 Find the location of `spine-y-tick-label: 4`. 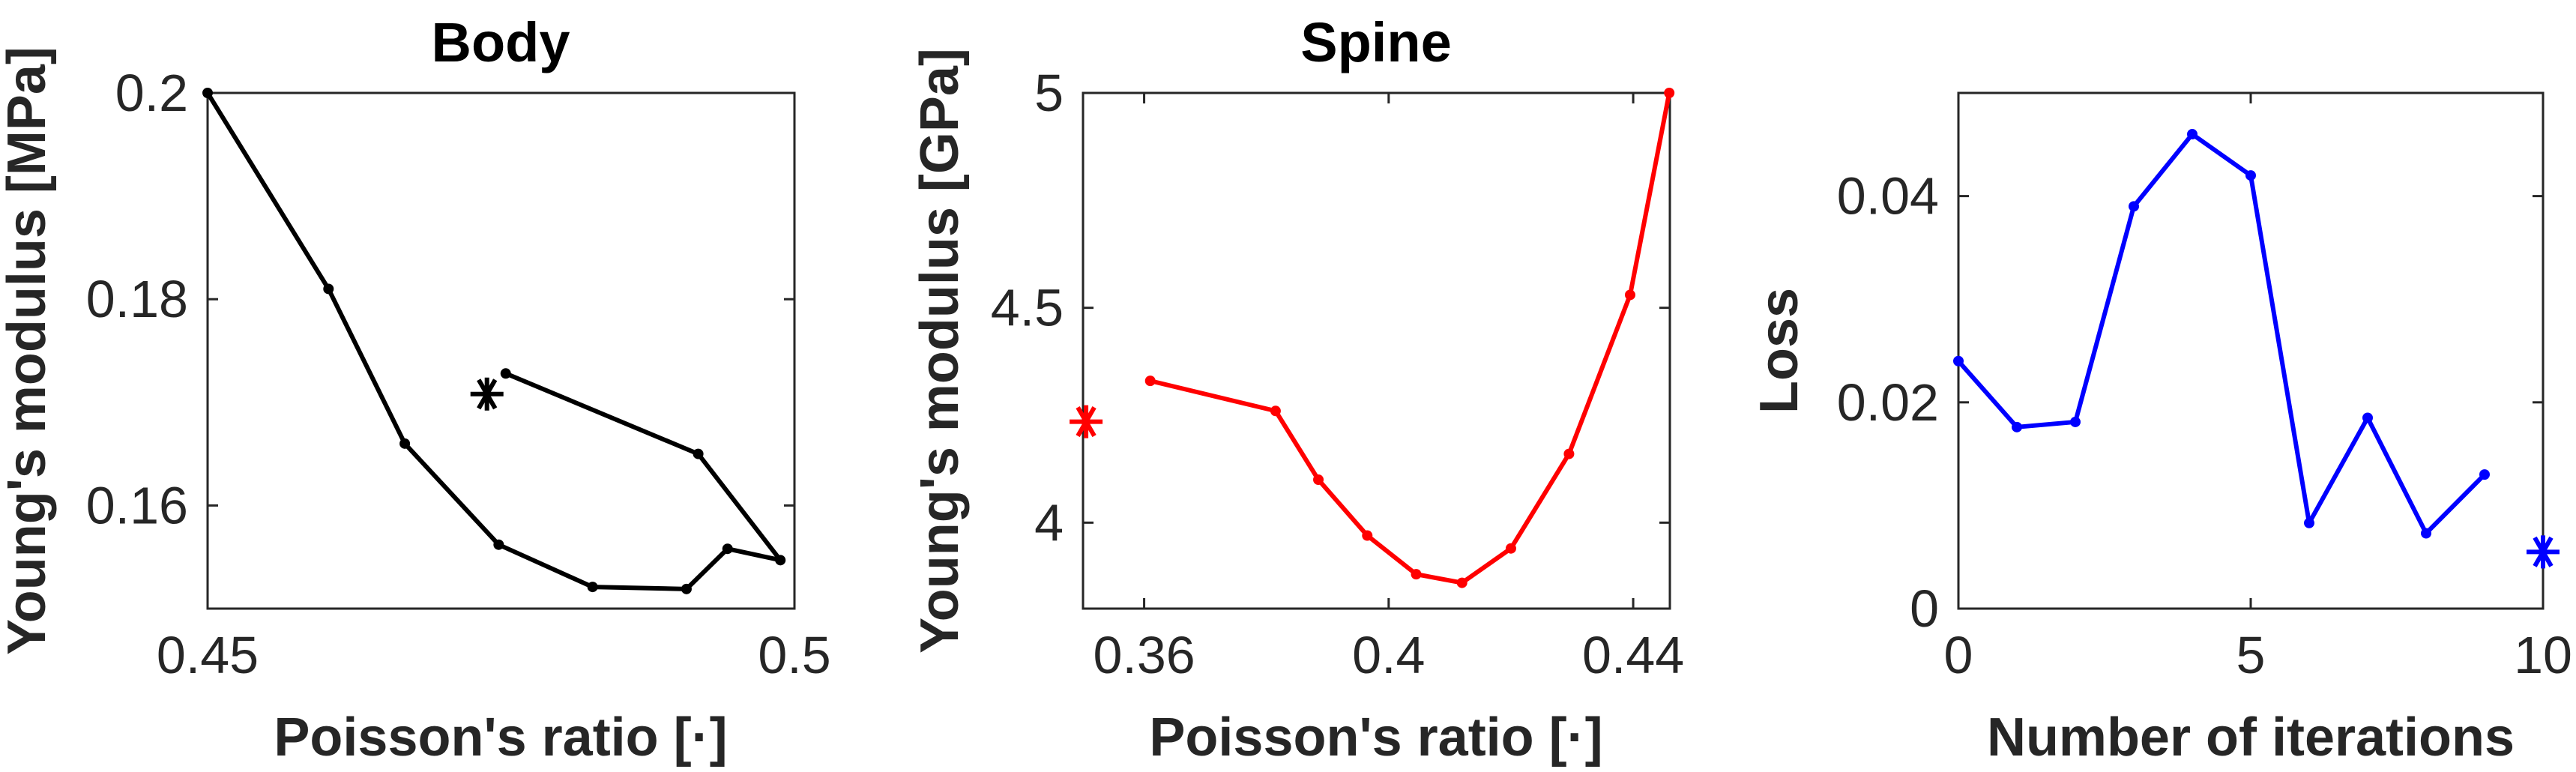

spine-y-tick-label: 4 is located at coordinates (1049, 522).